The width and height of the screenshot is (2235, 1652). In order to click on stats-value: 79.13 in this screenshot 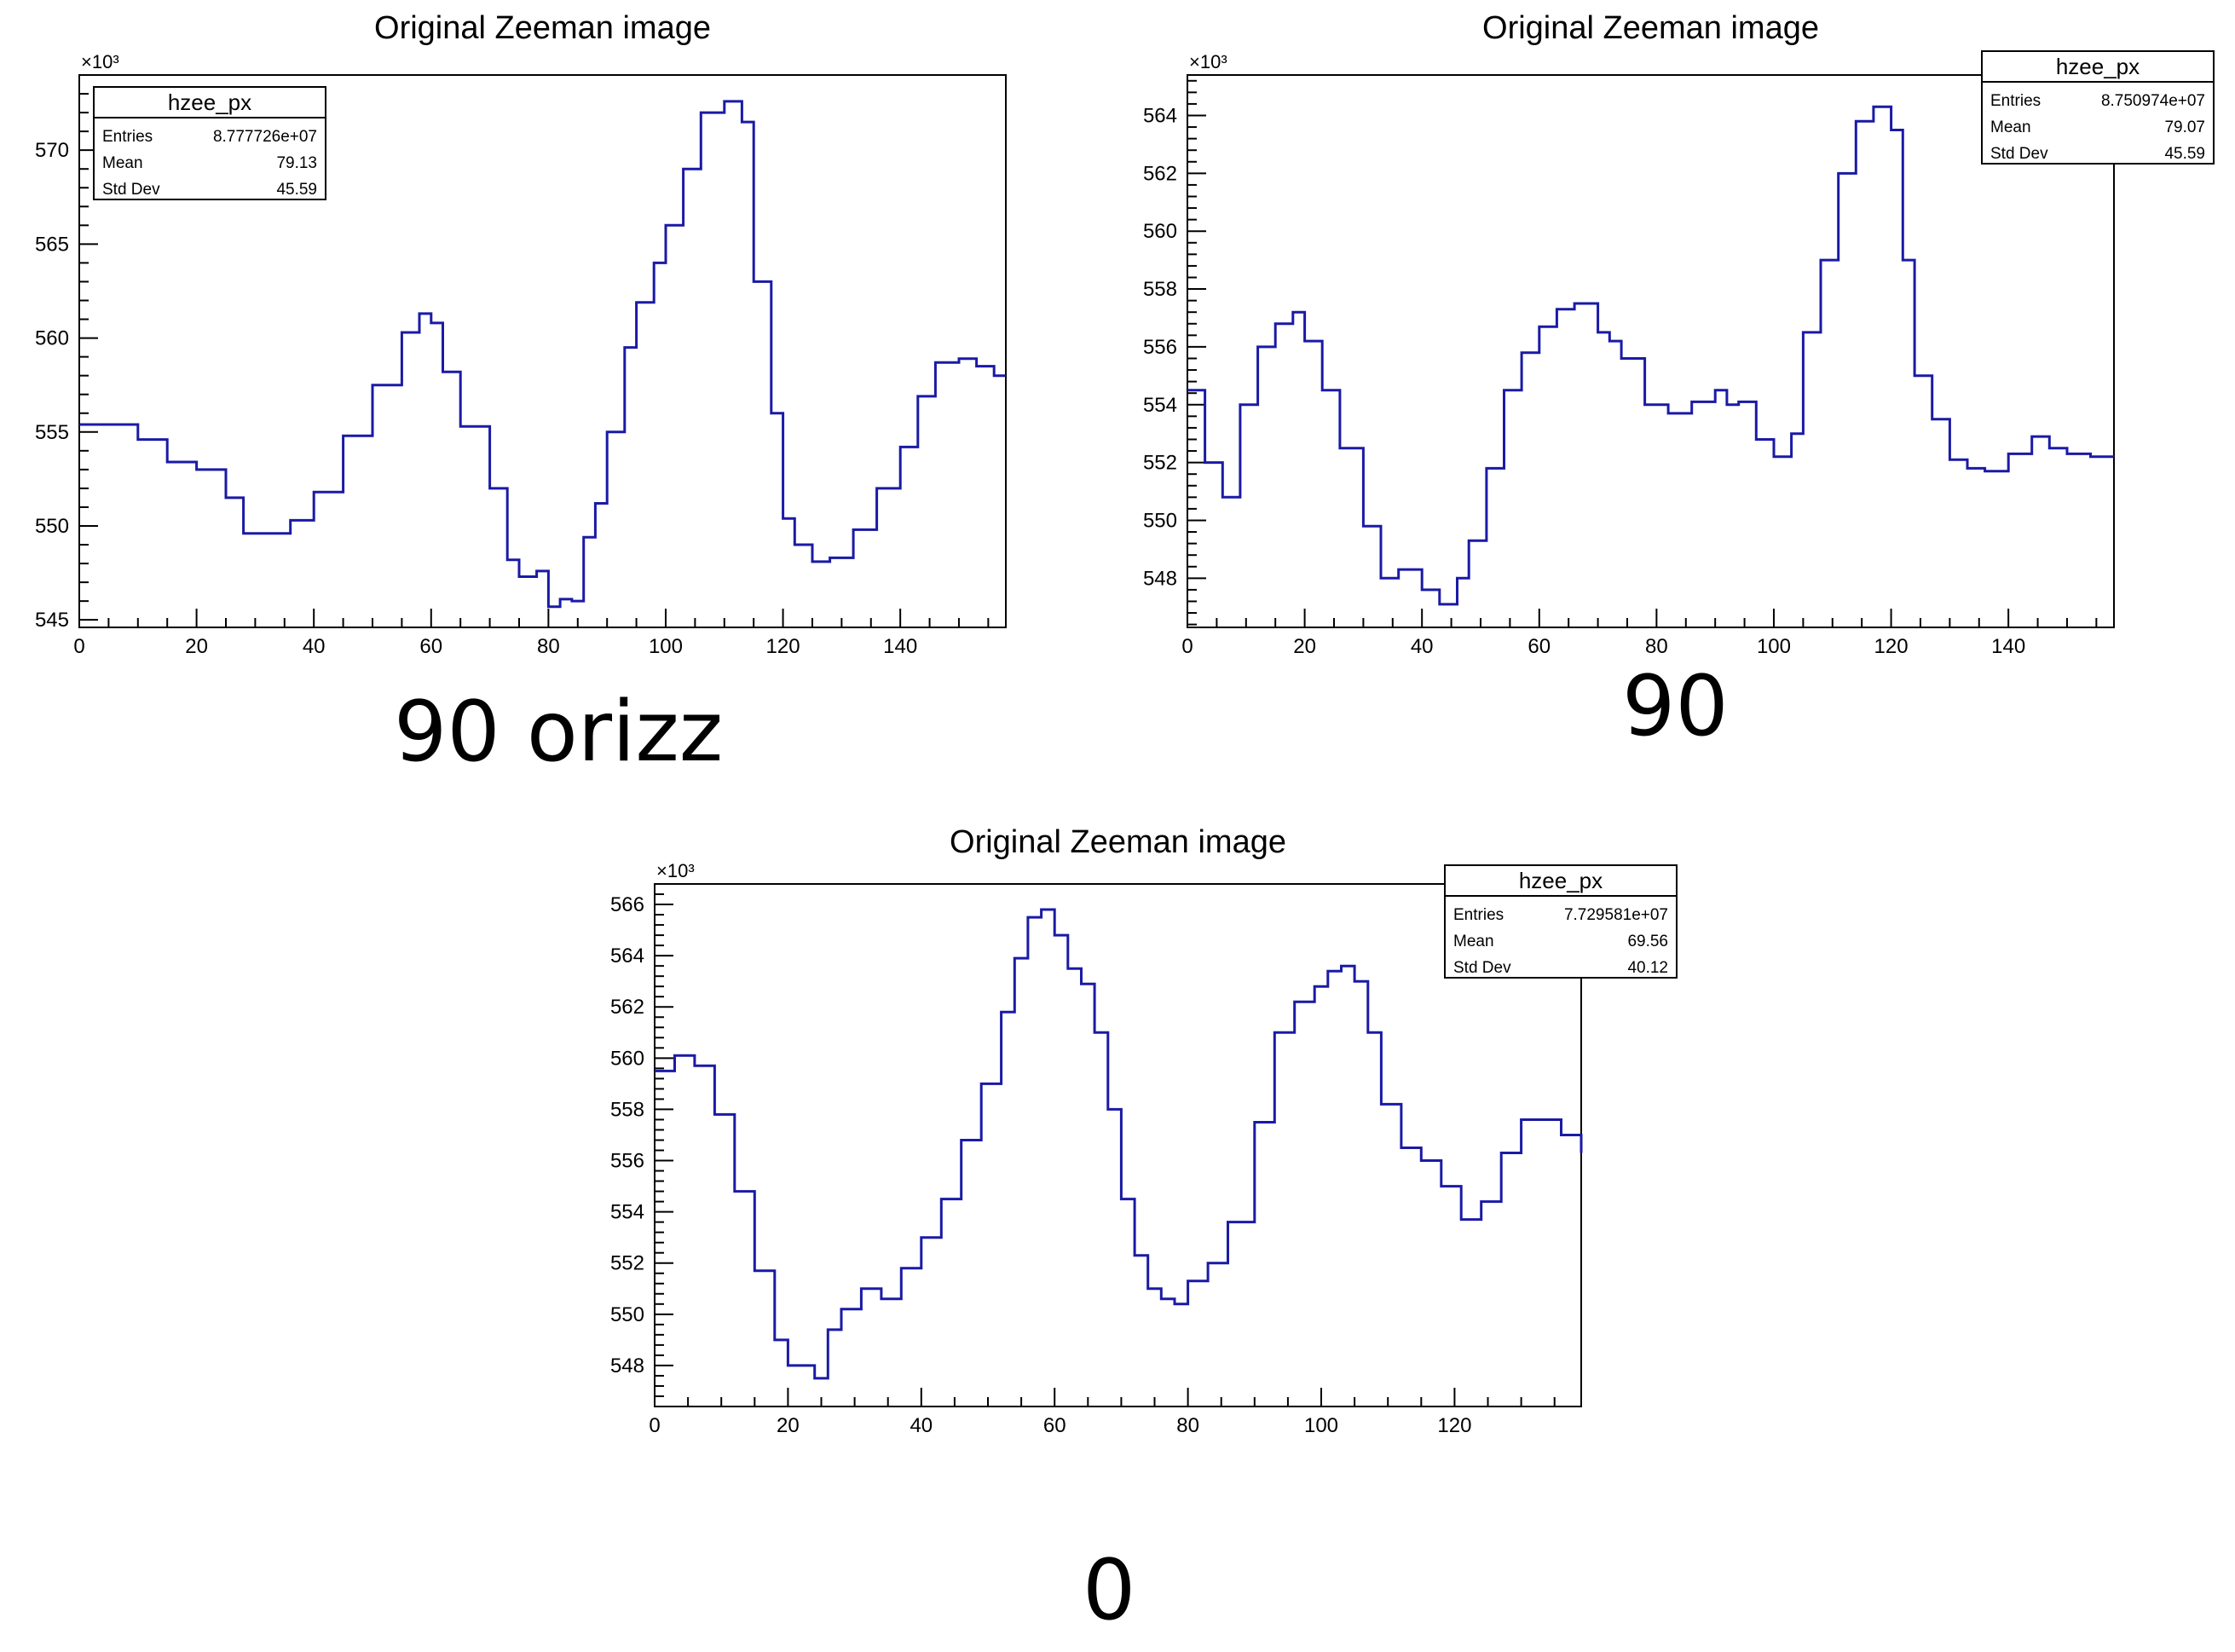, I will do `click(296, 163)`.